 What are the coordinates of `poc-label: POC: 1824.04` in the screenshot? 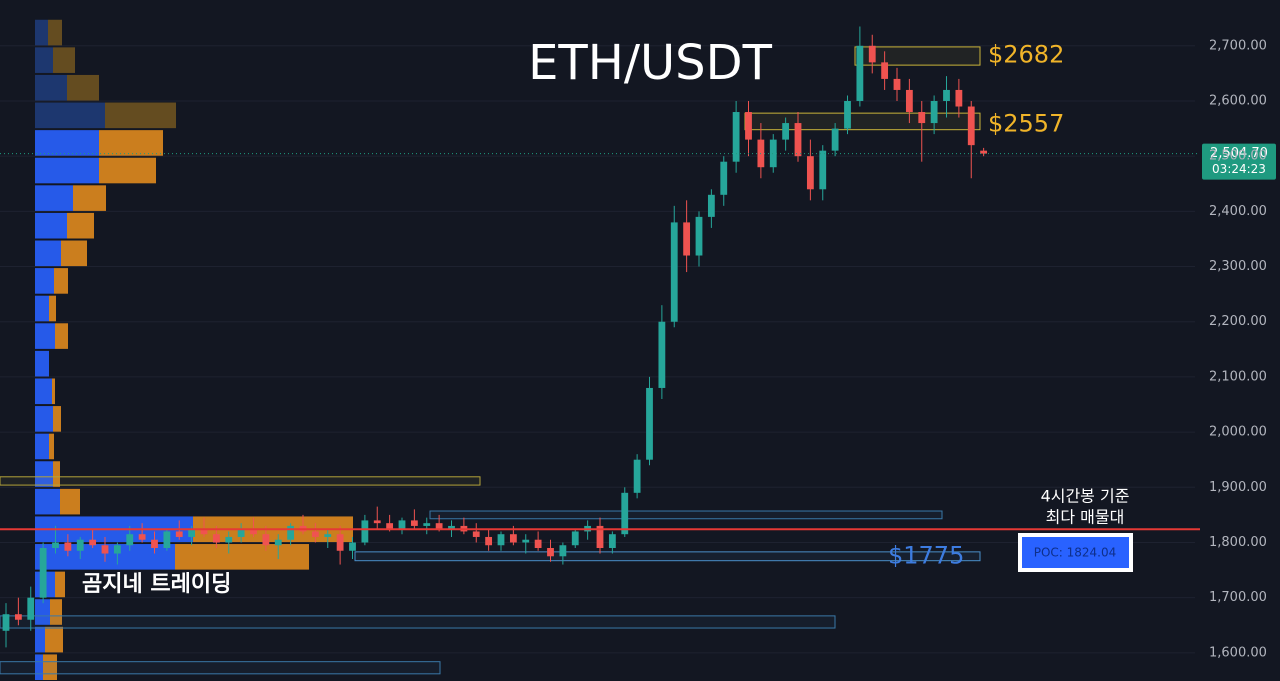 It's located at (1075, 553).